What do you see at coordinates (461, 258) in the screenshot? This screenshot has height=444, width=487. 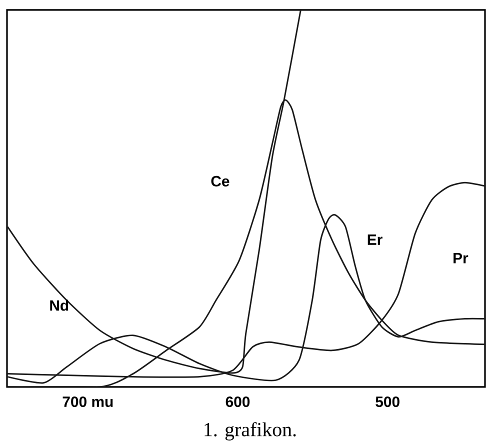 I see `text: Pr` at bounding box center [461, 258].